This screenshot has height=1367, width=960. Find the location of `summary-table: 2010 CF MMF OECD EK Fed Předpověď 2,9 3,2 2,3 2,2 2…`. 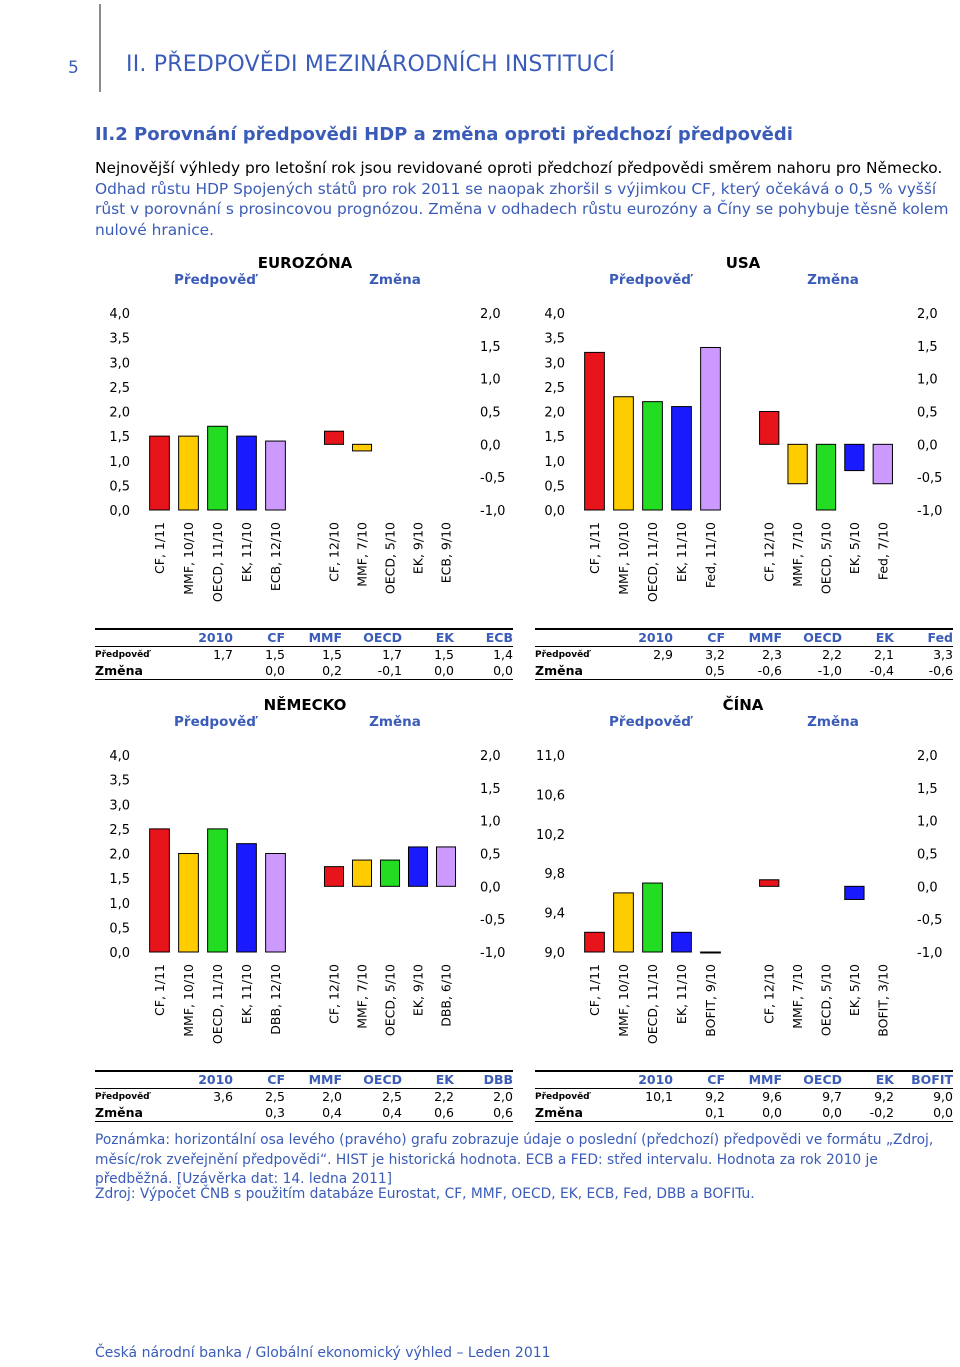

summary-table: 2010 CF MMF OECD EK Fed Předpověď 2,9 3,2 2,3 2,2 2… is located at coordinates (744, 654).